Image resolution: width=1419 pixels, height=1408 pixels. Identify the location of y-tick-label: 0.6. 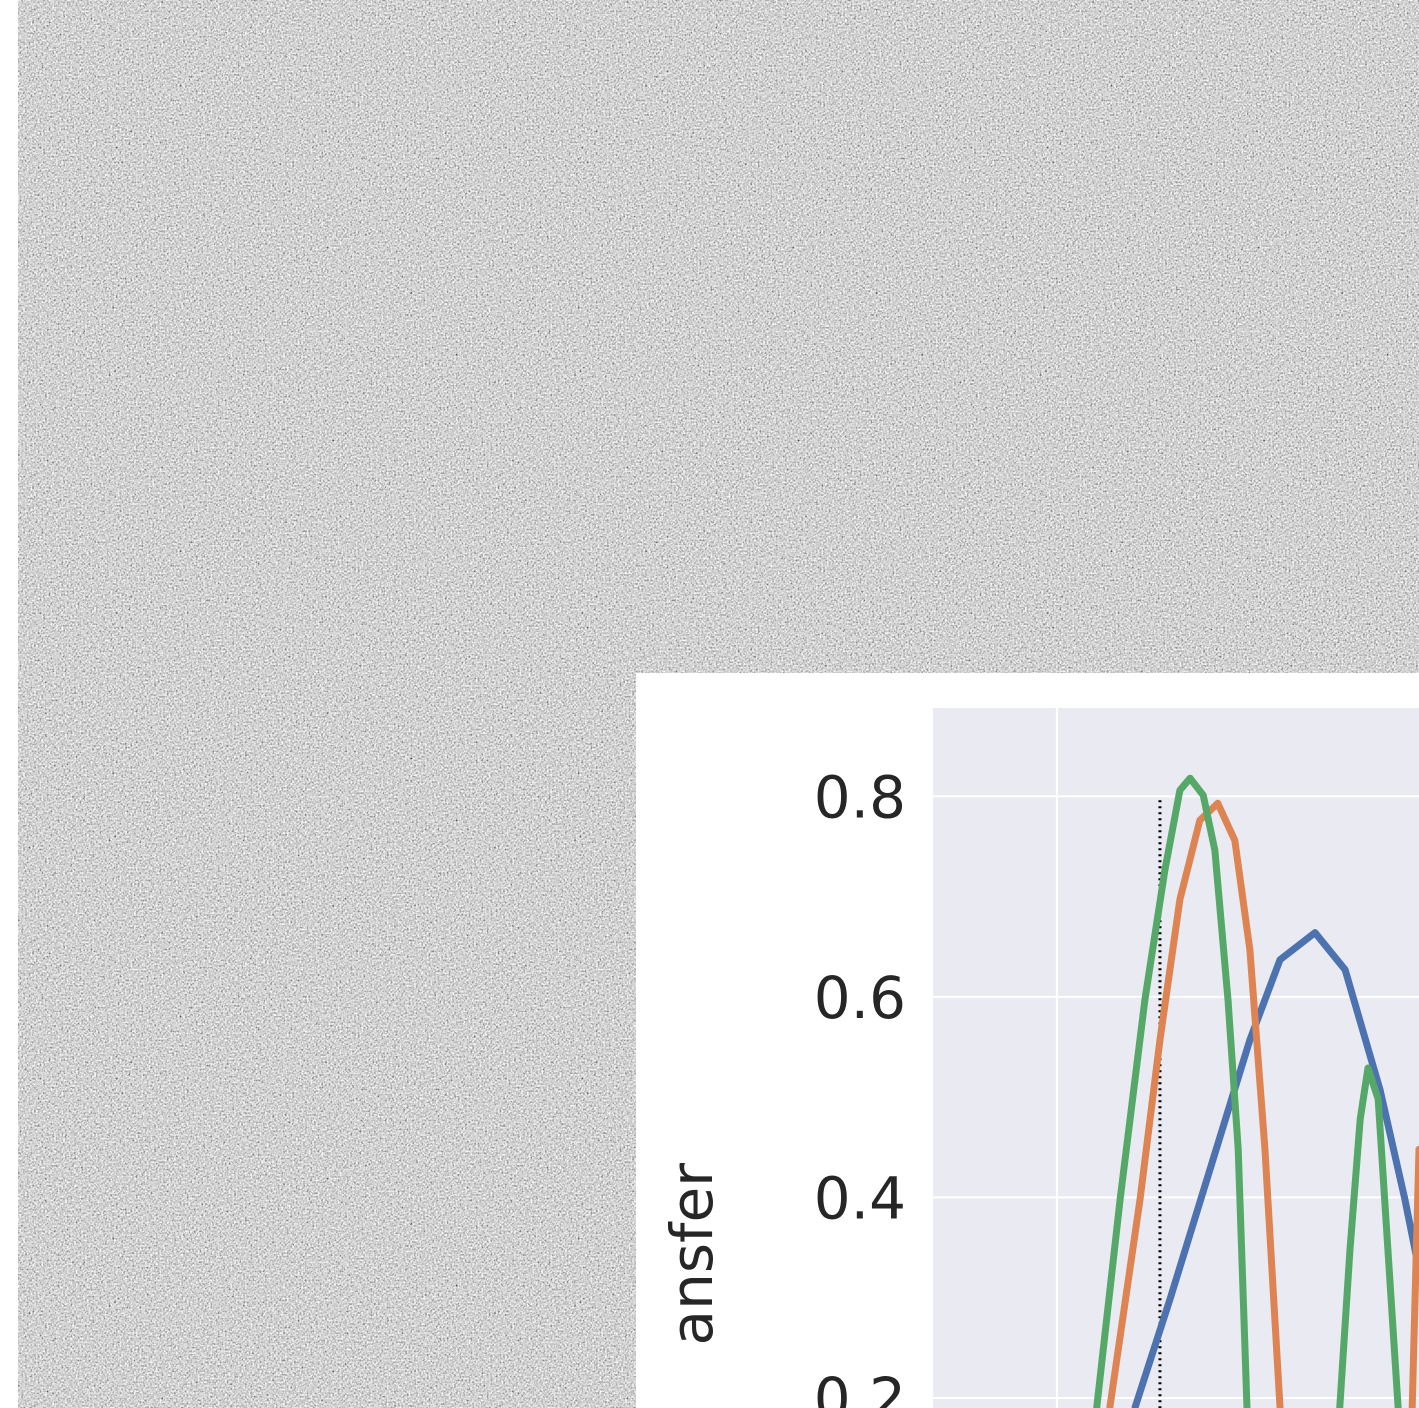
(860, 998).